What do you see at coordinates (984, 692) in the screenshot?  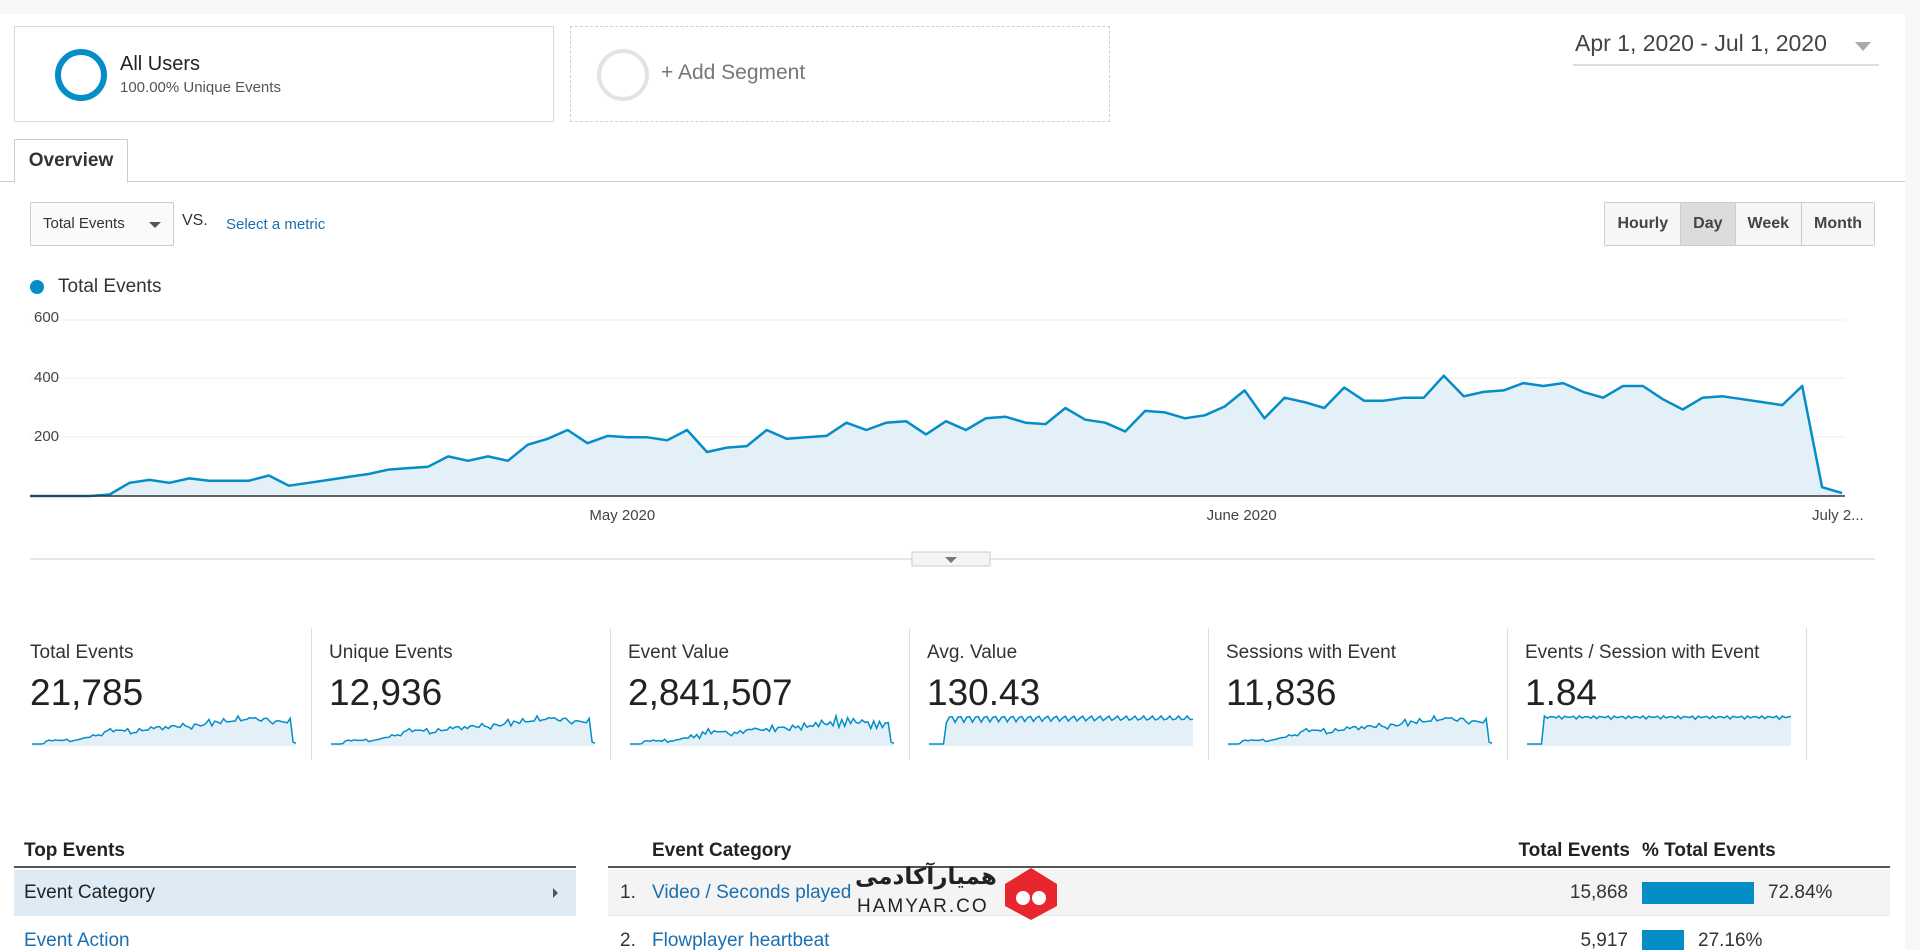 I see `metric-value: 130.43` at bounding box center [984, 692].